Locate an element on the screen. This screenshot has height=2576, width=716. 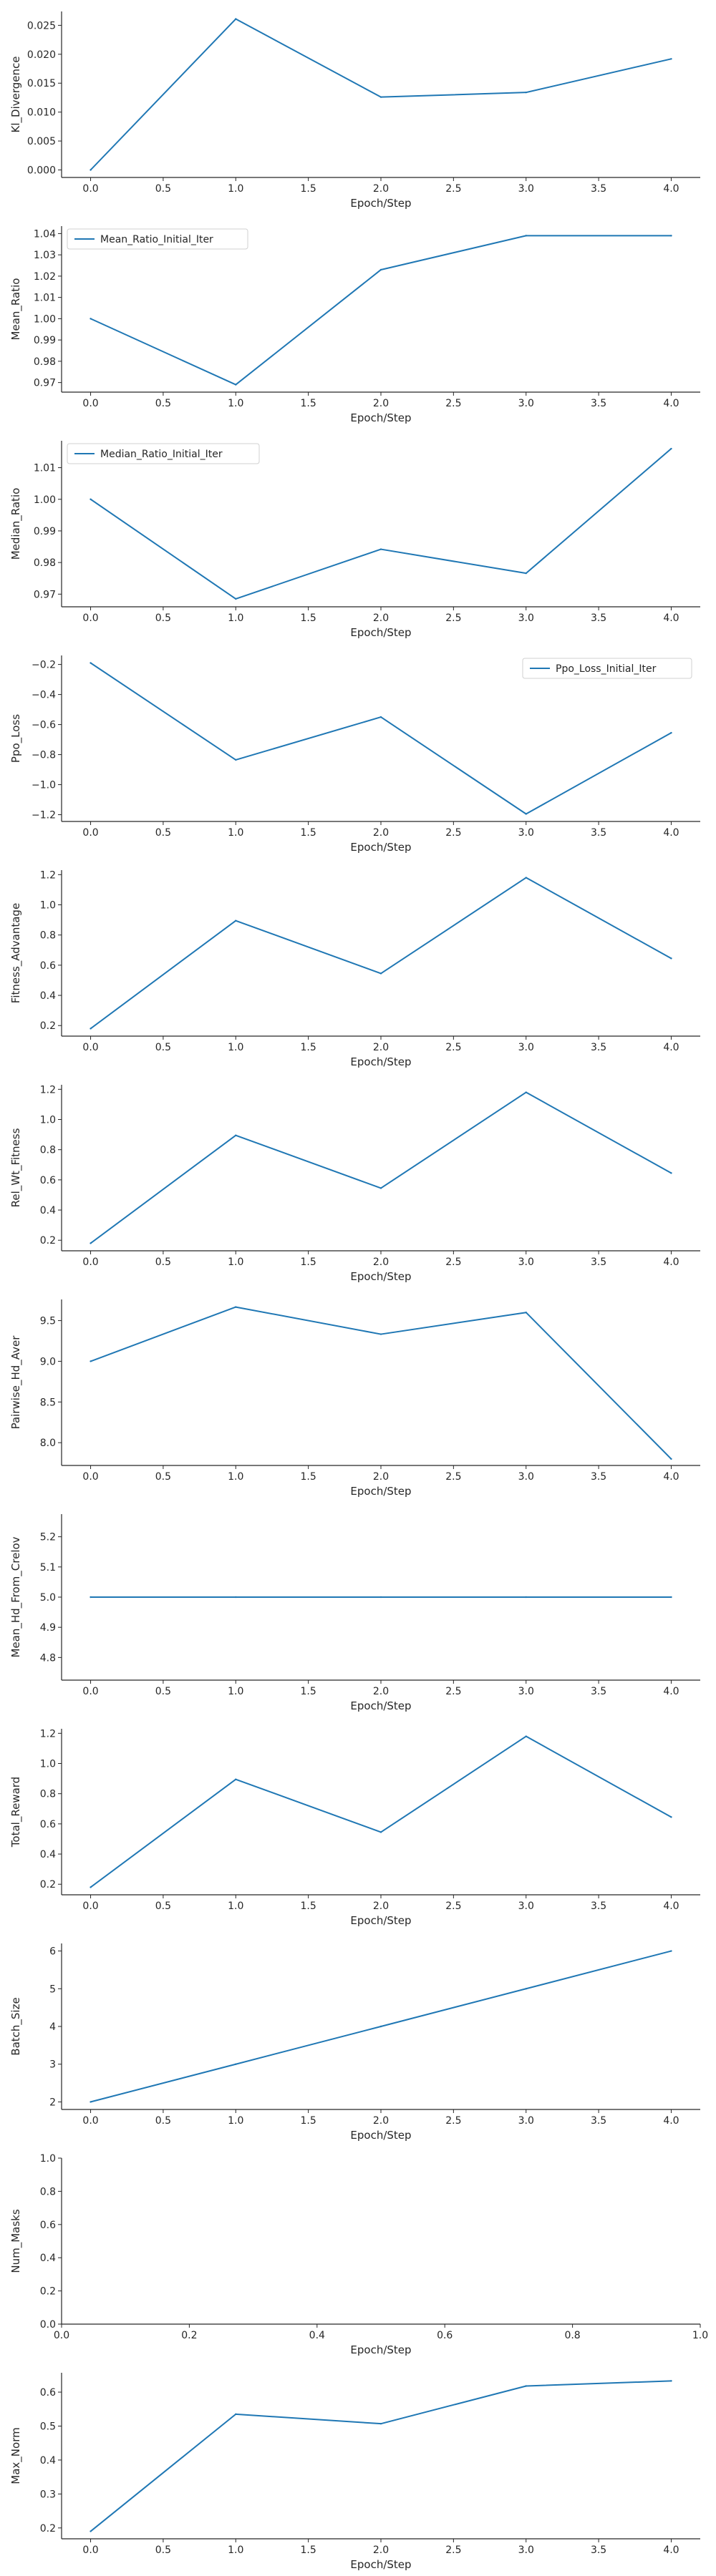
legend-box is located at coordinates (163, 453).